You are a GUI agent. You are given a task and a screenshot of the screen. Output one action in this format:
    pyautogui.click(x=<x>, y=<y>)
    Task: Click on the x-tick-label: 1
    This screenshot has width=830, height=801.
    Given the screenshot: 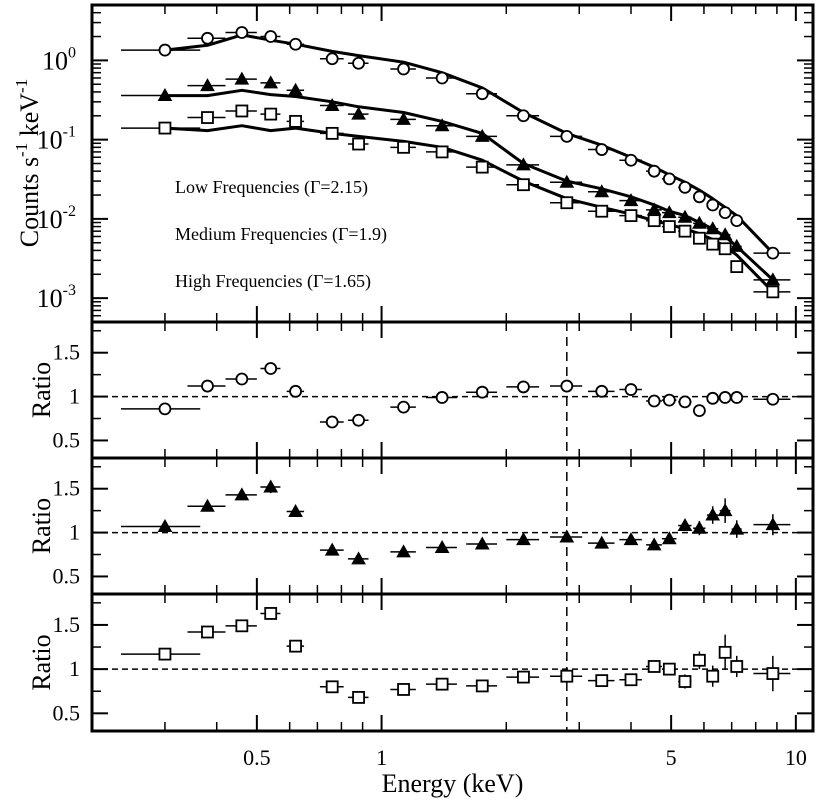 What is the action you would take?
    pyautogui.click(x=381, y=757)
    